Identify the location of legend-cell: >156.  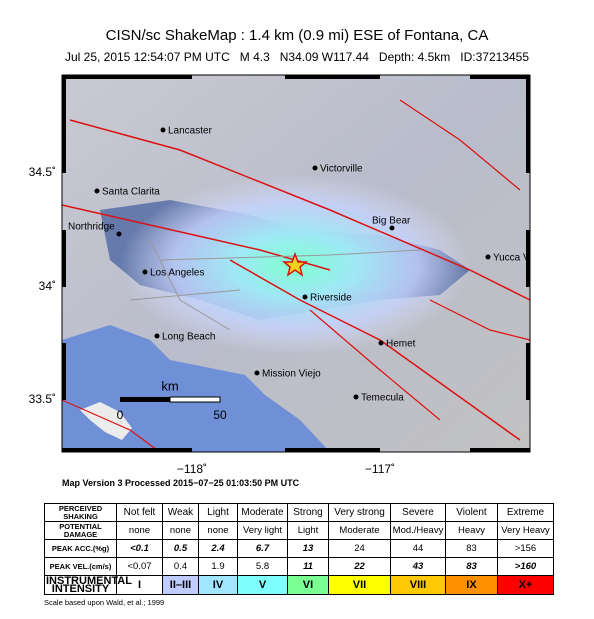
(525, 548).